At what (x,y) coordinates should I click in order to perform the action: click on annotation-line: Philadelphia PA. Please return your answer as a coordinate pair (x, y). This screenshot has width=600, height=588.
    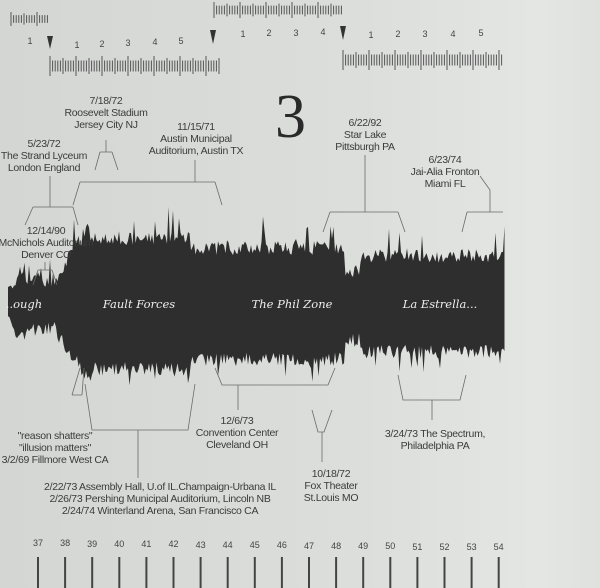
    Looking at the image, I should click on (435, 446).